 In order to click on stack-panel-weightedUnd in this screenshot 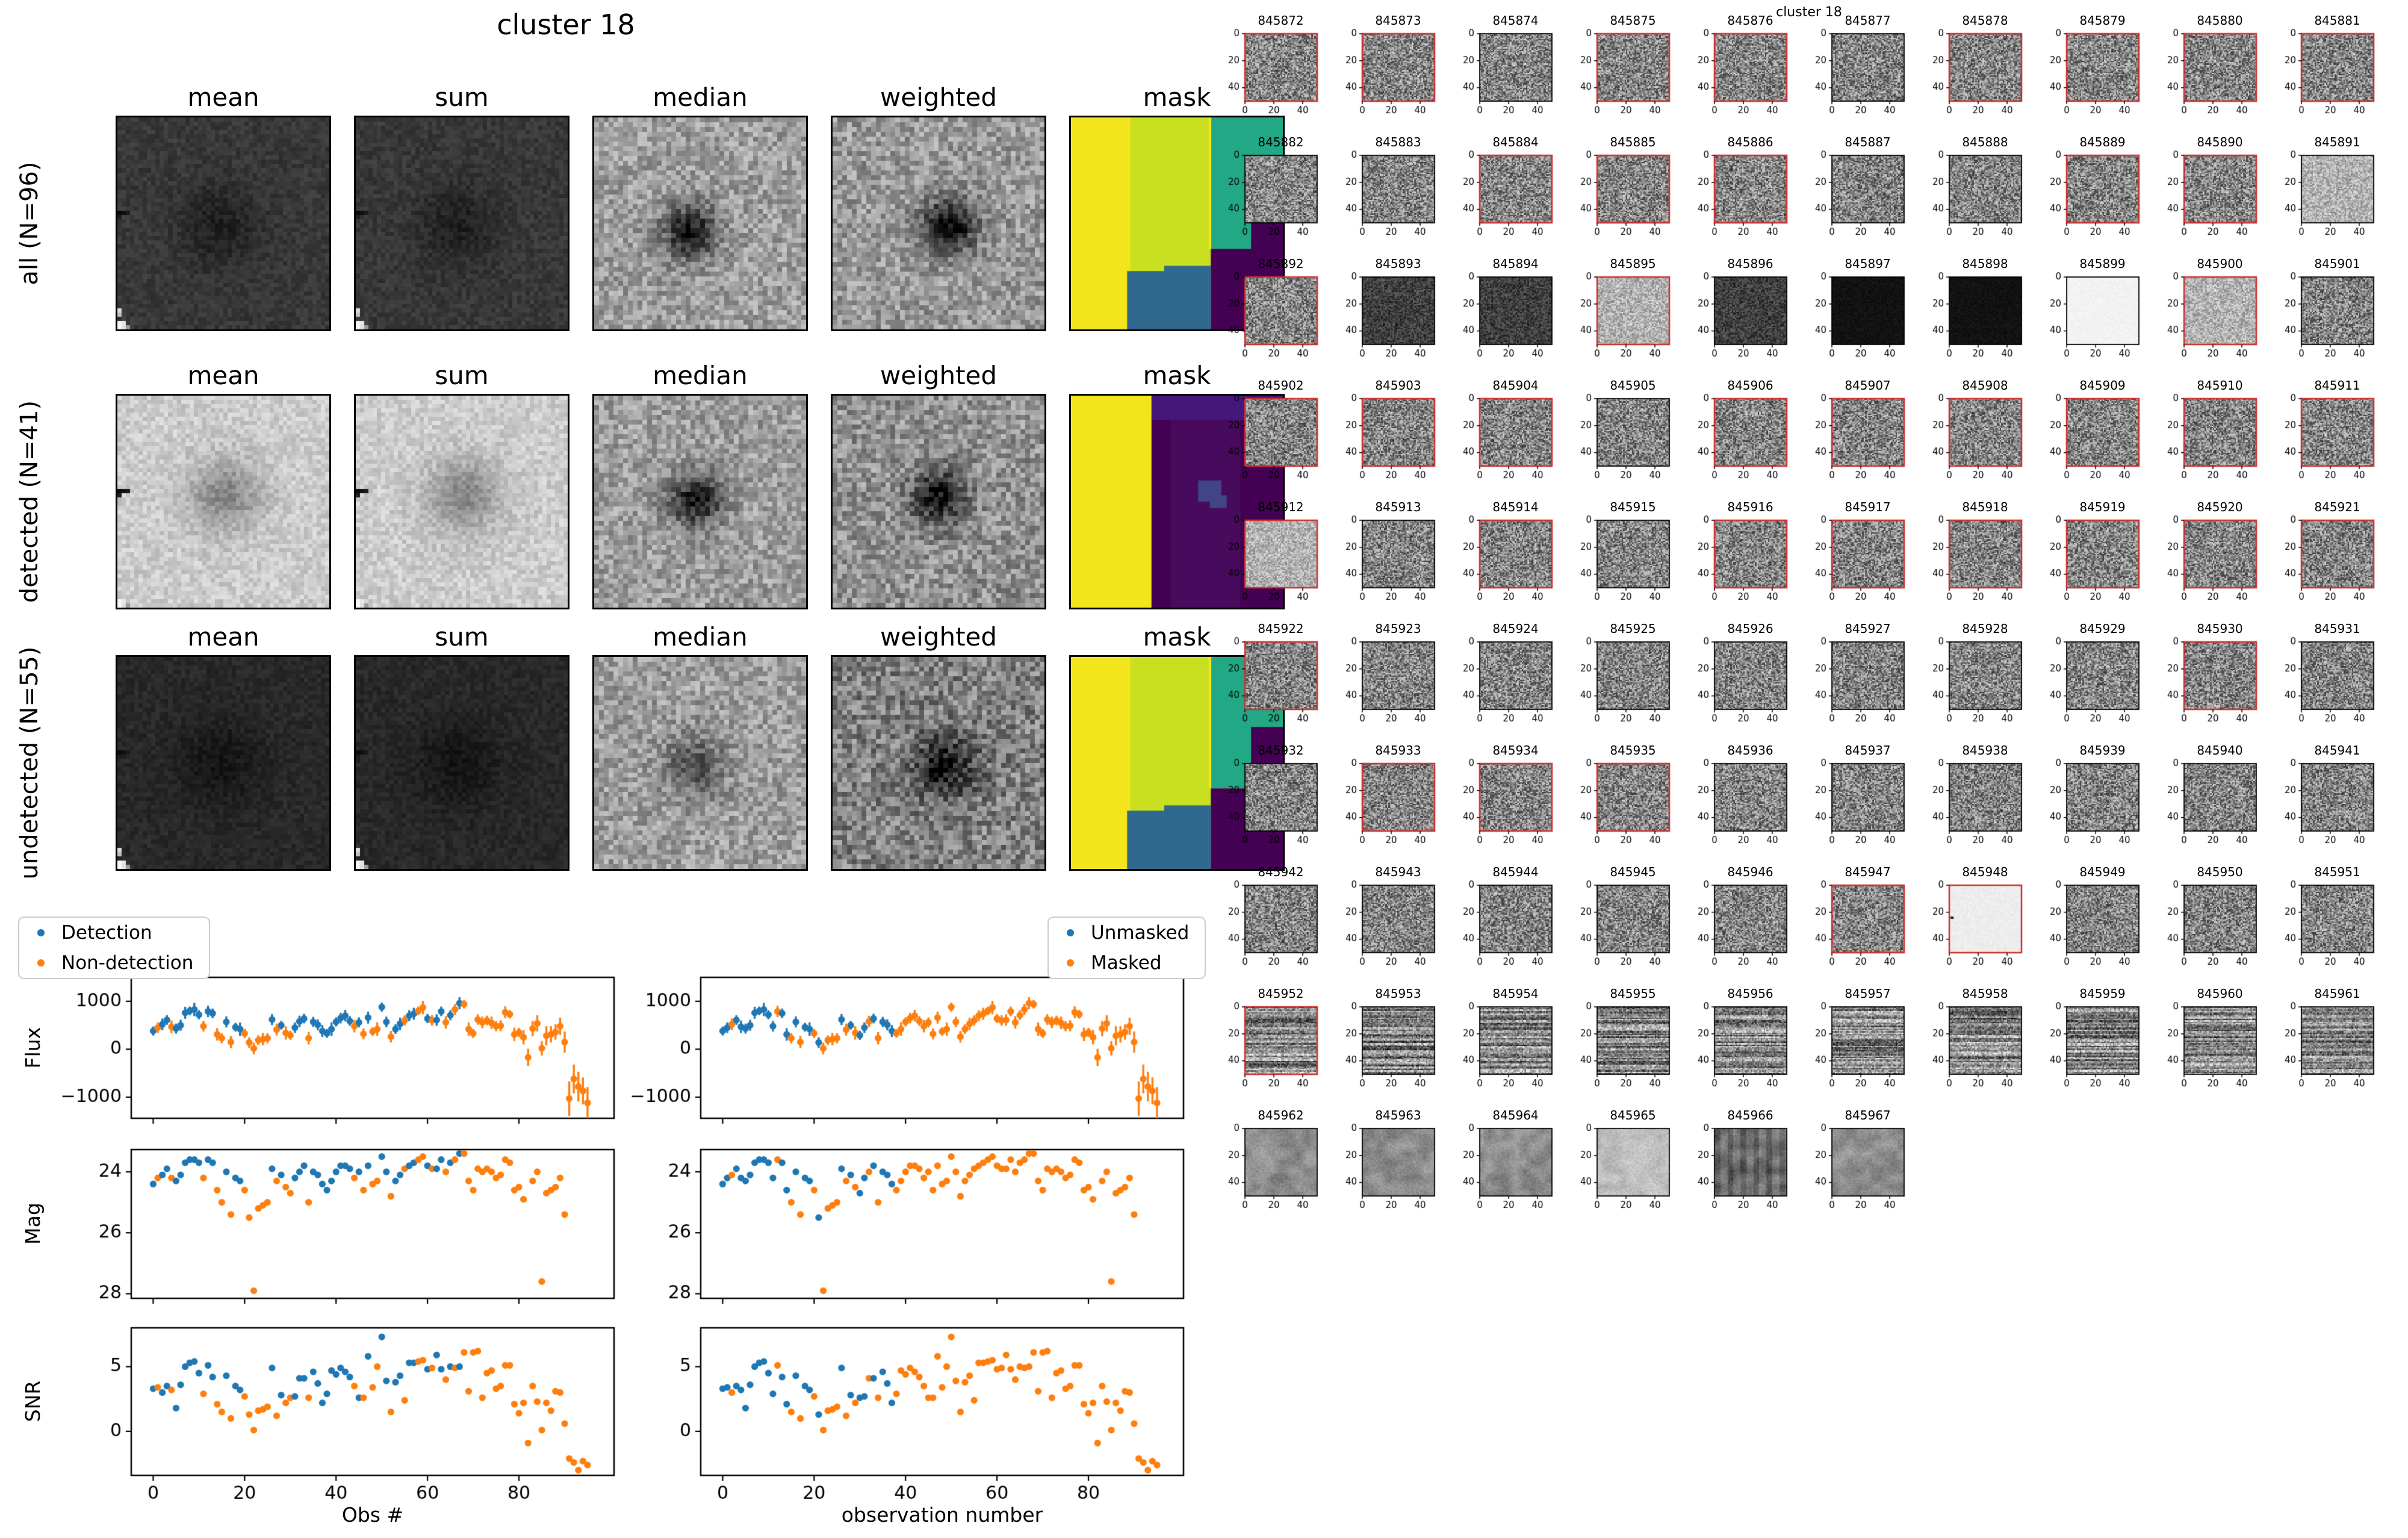, I will do `click(938, 763)`.